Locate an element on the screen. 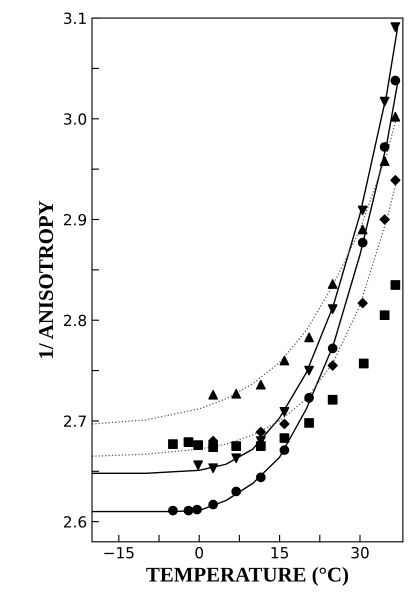 The width and height of the screenshot is (409, 602). y-tick-label: 2.8 is located at coordinates (75, 320).